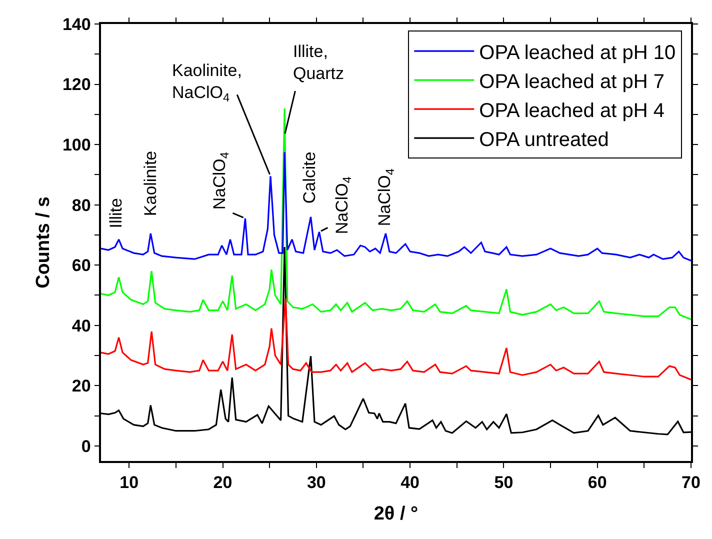  I want to click on y-tick-label: 60, so click(81, 266).